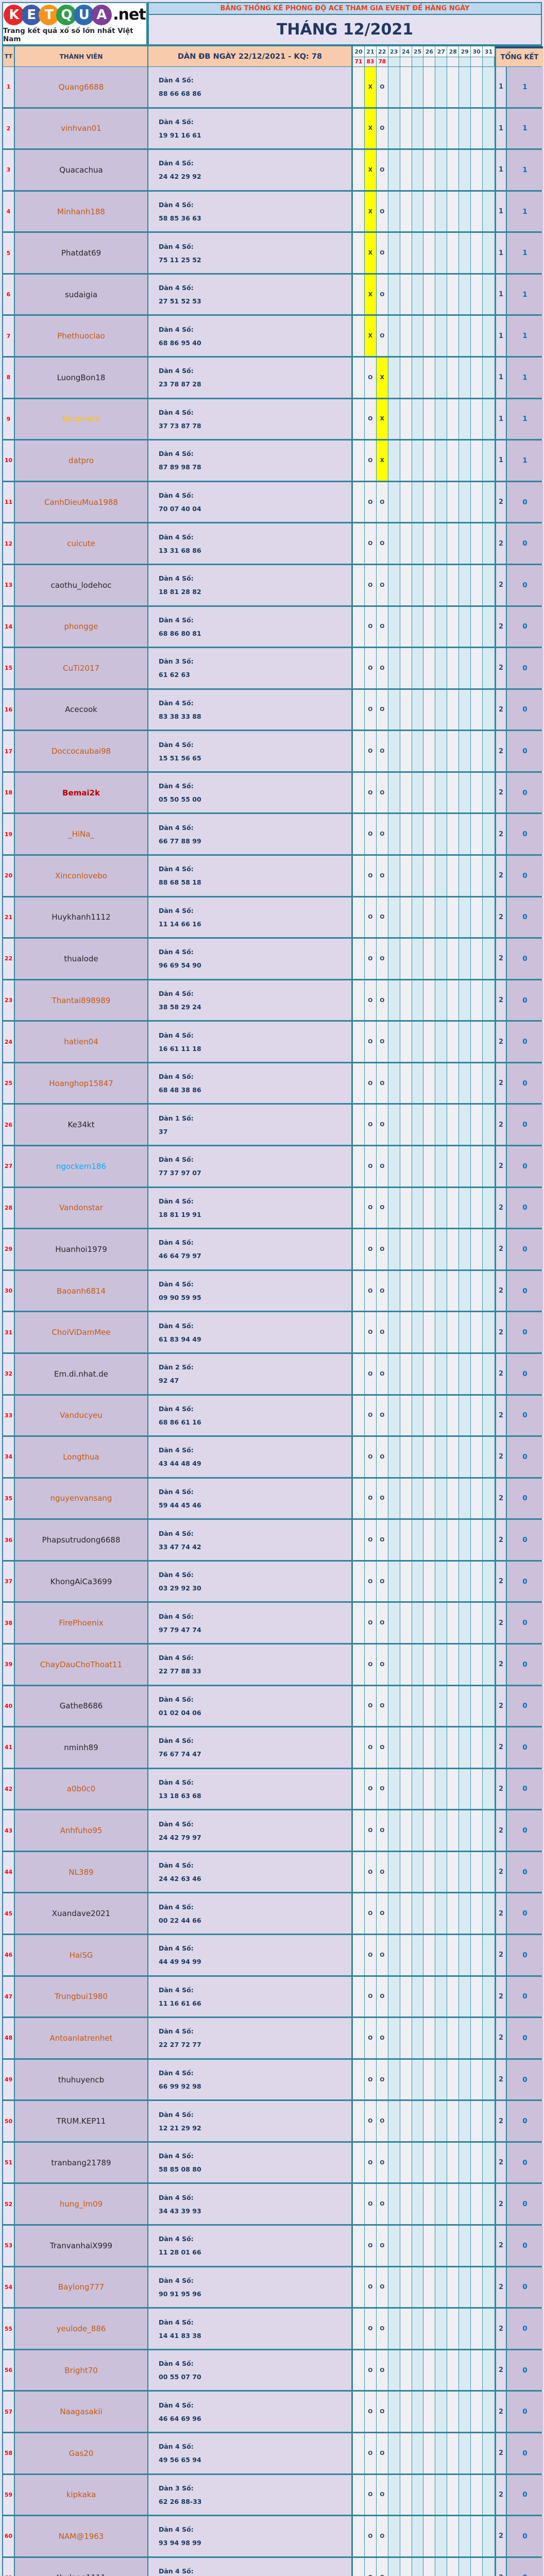 The image size is (544, 2576). Describe the element at coordinates (81, 1249) in the screenshot. I see `member-name: Huanhoi1979` at that location.